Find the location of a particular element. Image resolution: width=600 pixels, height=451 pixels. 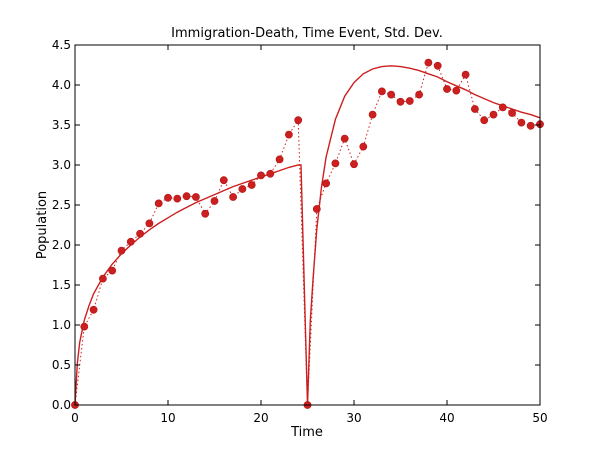

y-axis-label: Population is located at coordinates (42, 225).